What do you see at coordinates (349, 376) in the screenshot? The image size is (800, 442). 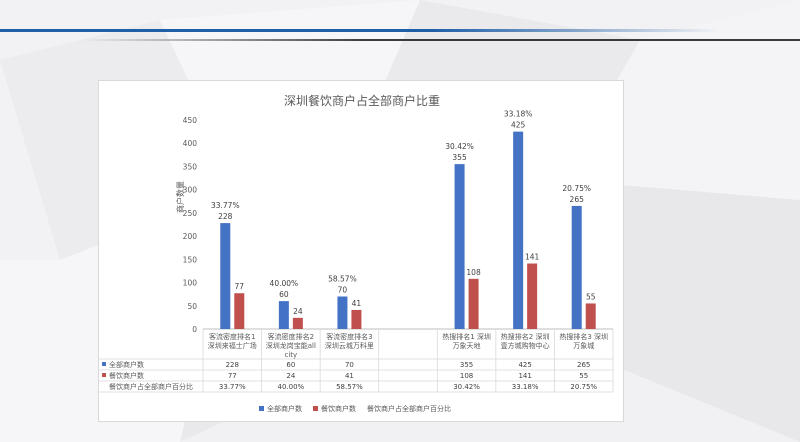 I see `table-cell: 41` at bounding box center [349, 376].